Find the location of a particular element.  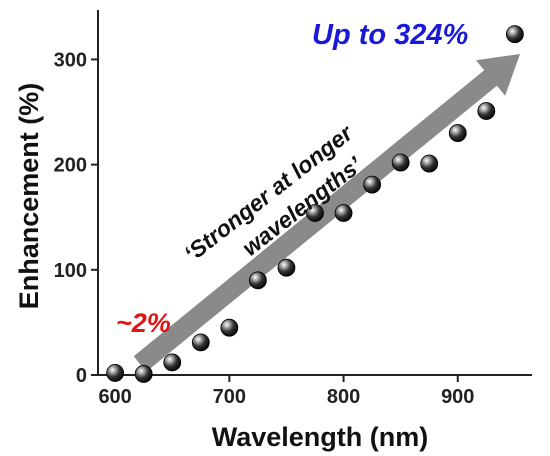

x-tick-label: 900 is located at coordinates (457, 397).